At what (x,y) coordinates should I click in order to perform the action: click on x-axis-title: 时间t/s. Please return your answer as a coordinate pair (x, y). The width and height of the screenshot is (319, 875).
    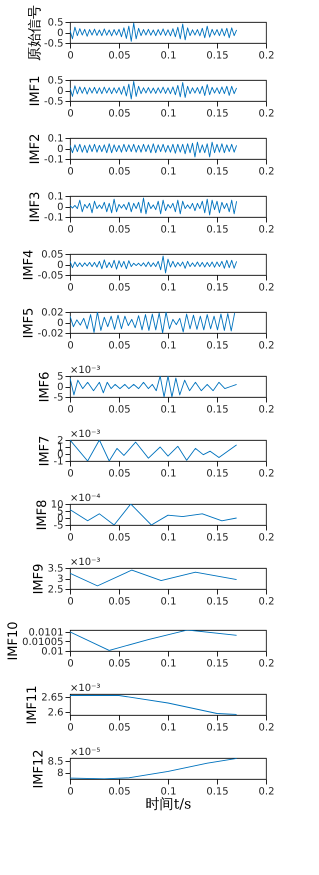
    Looking at the image, I should click on (169, 804).